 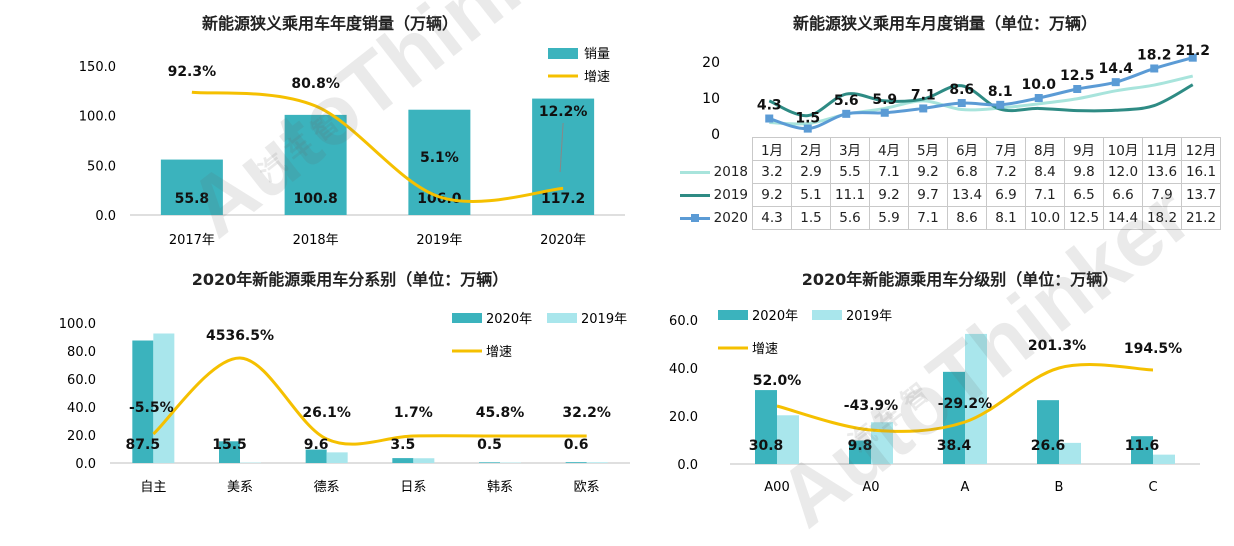 I want to click on x-tick-label: A, so click(x=965, y=487).